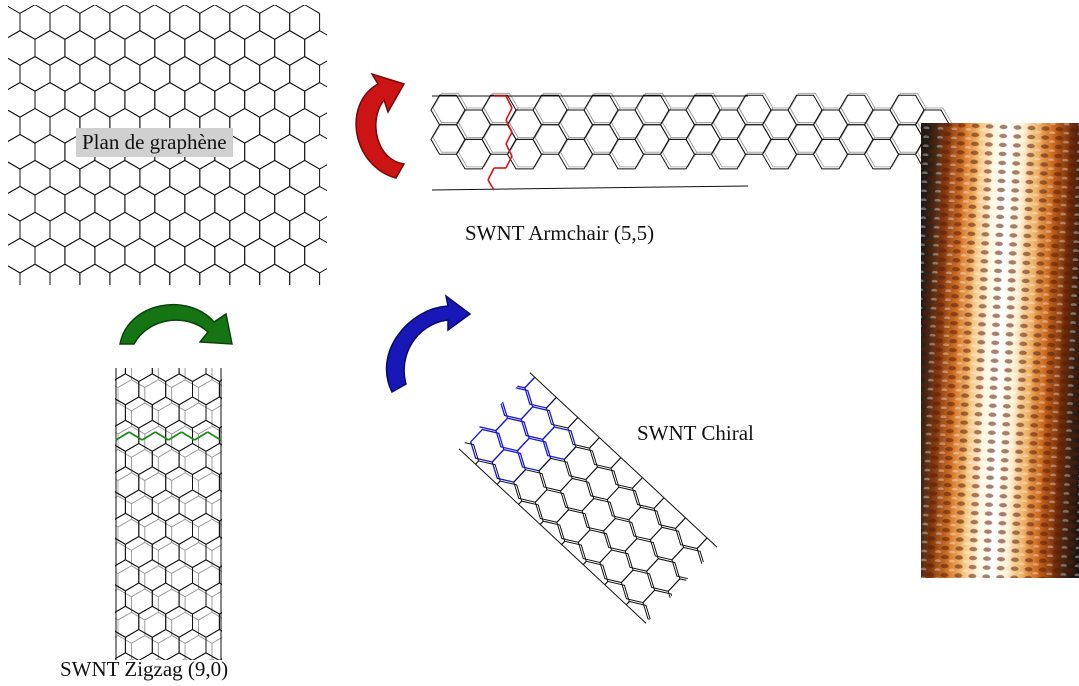 This screenshot has width=1079, height=686. Describe the element at coordinates (552, 536) in the screenshot. I see `chiral-edge-bottom` at that location.